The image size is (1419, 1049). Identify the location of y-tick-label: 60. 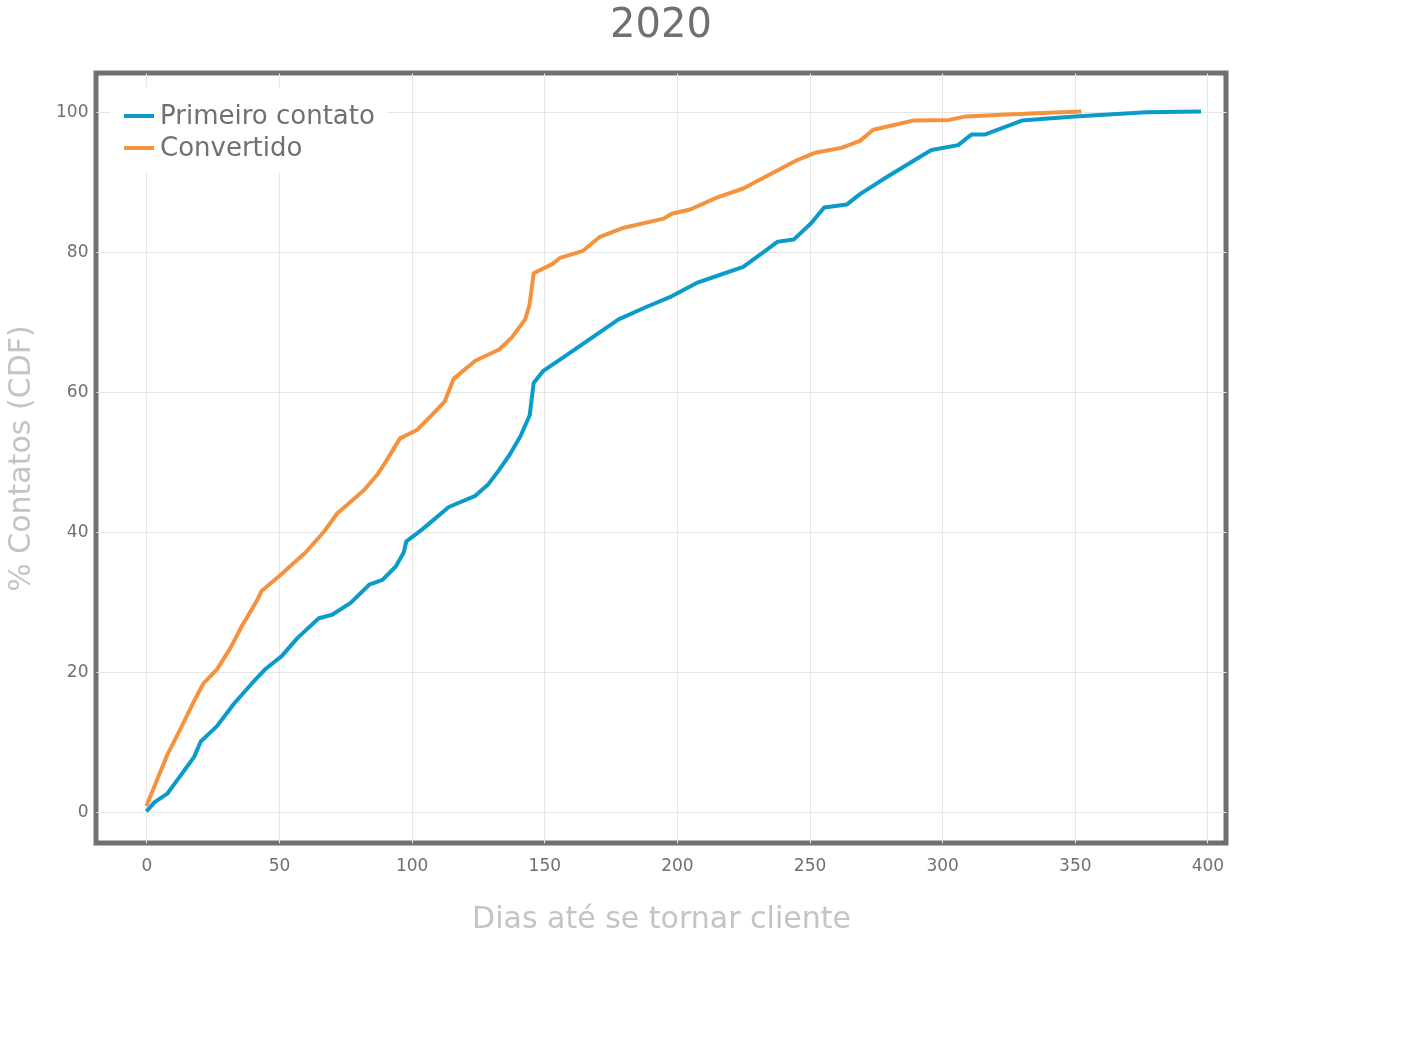
(77, 391).